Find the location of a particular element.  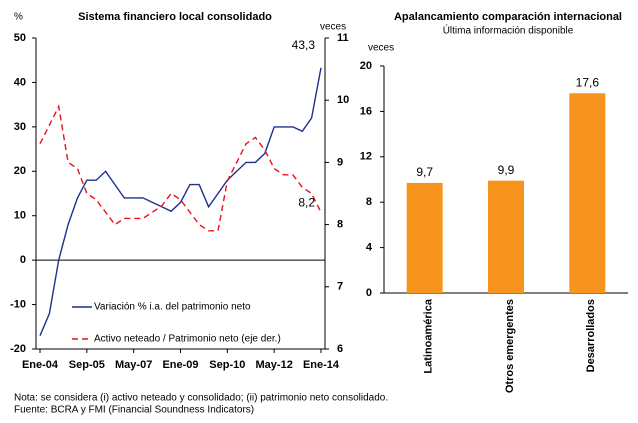

y-axis-label: % is located at coordinates (18, 17).